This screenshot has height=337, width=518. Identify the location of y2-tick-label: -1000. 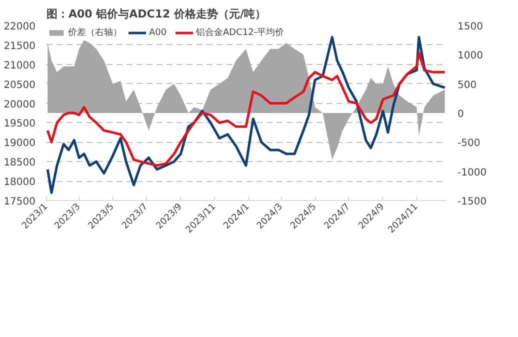
(472, 172).